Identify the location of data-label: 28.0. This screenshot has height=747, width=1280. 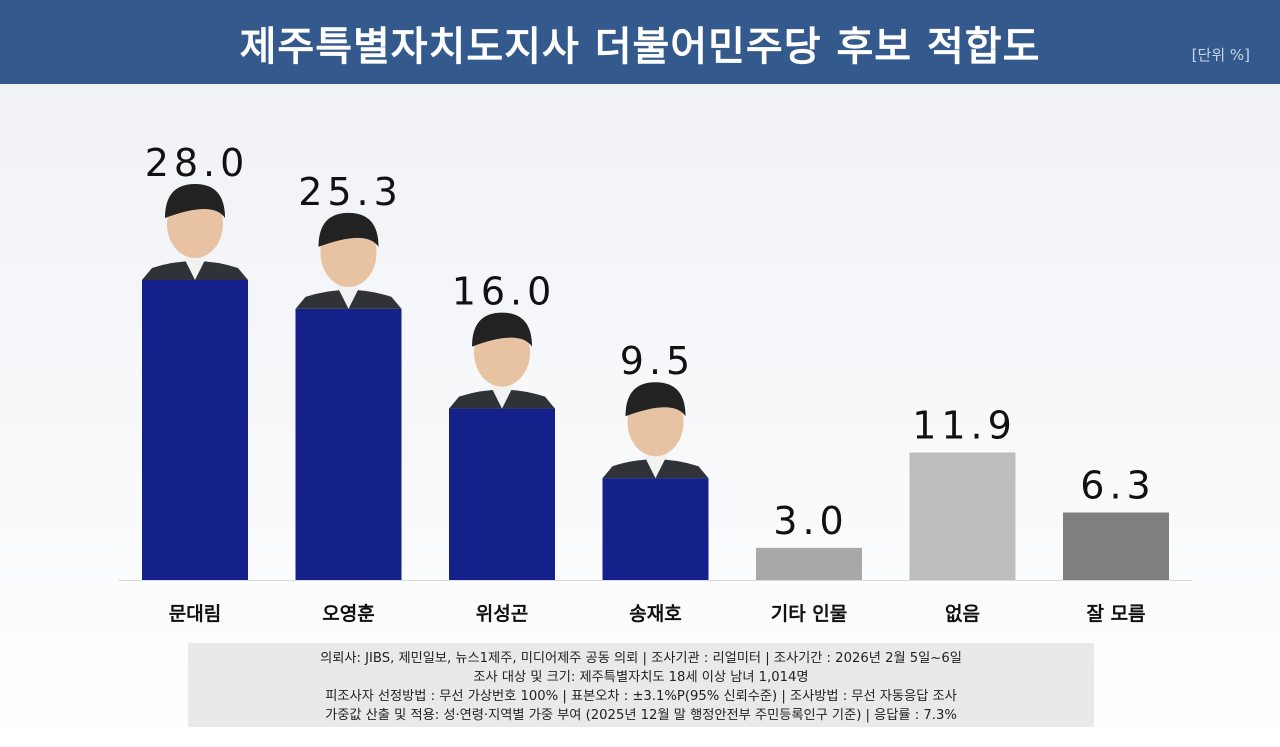
(197, 163).